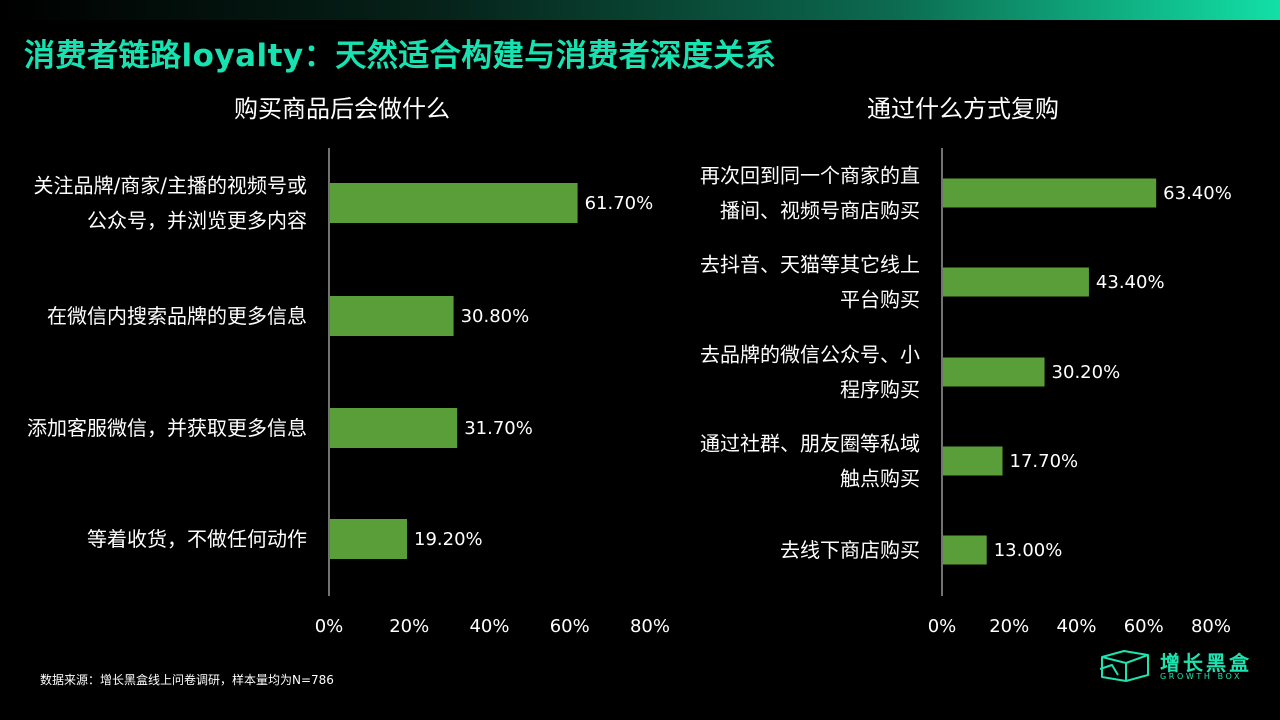 The image size is (1280, 720). I want to click on category-label: 关注品牌/商家/主播的视频号或, so click(170, 186).